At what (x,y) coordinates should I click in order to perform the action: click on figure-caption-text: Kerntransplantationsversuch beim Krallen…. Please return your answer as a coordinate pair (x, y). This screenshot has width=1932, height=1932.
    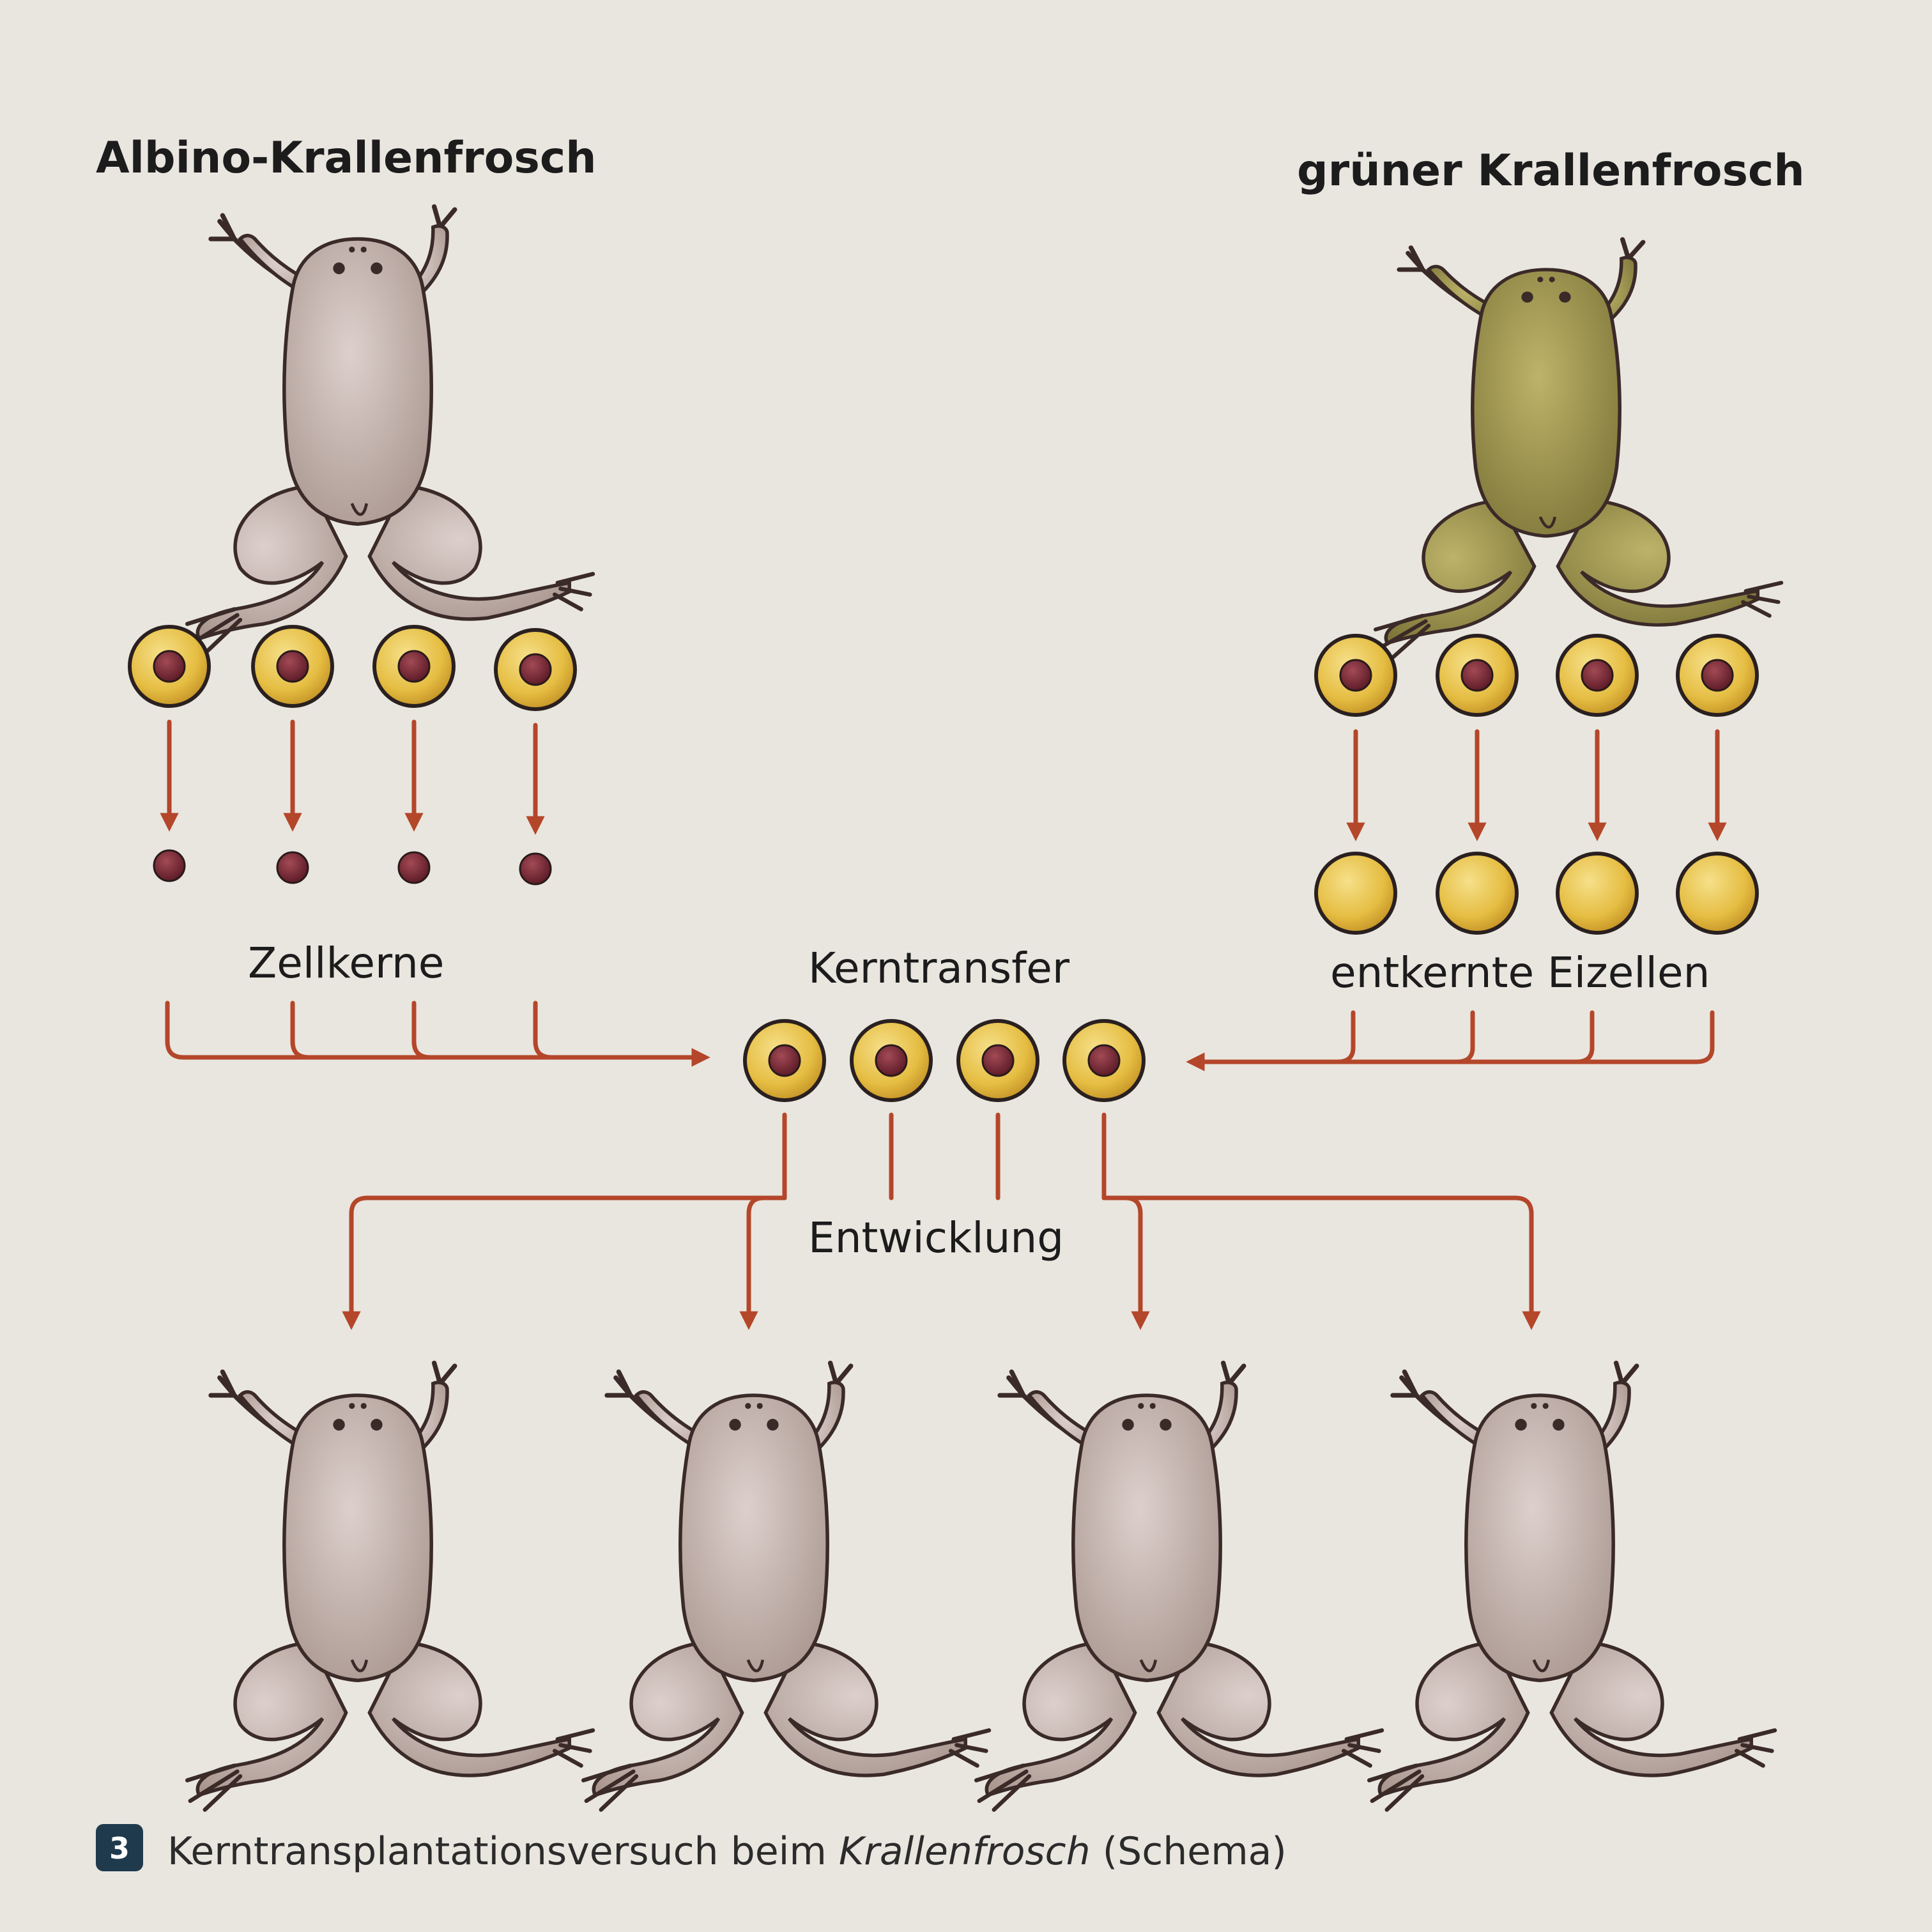
    Looking at the image, I should click on (727, 1851).